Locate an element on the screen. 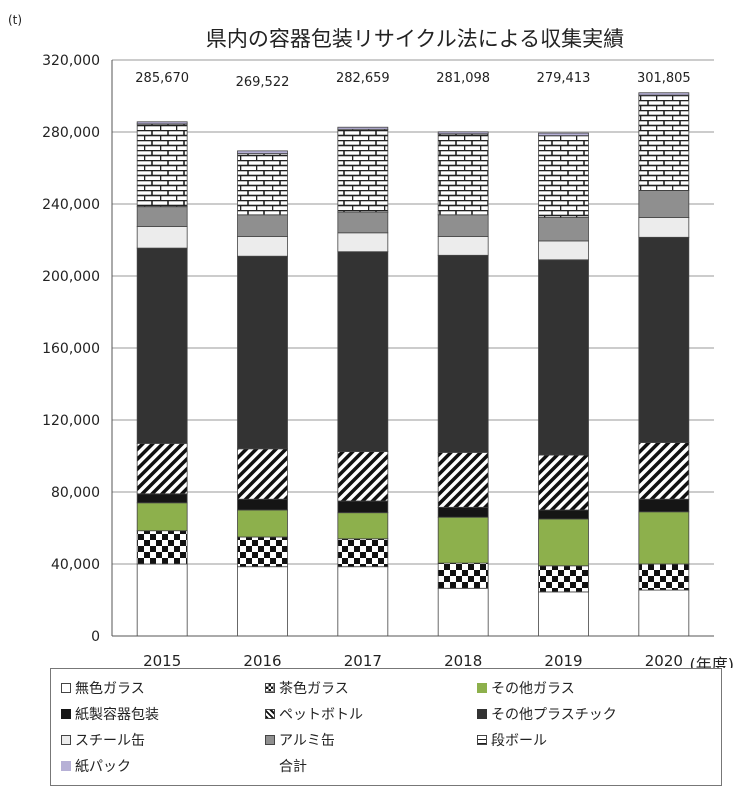 Image resolution: width=742 pixels, height=792 pixels. legend-label: 紙製容器包装 is located at coordinates (117, 715).